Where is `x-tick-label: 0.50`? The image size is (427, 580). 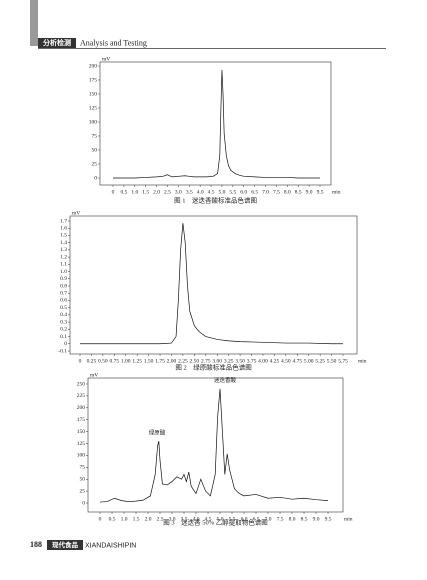
x-tick-label: 0.50 is located at coordinates (103, 361).